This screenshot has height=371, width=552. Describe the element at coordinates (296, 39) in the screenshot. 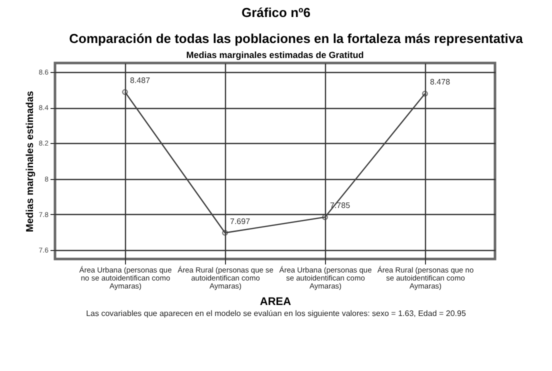

I see `chart-subtitle: Comparación de todas las poblaciones en la fortaleza más representativa` at that location.